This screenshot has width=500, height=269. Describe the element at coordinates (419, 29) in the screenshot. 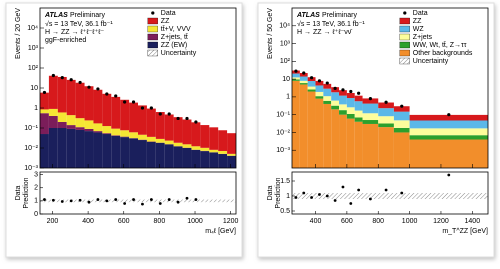

I see `legend-label: WZ` at that location.